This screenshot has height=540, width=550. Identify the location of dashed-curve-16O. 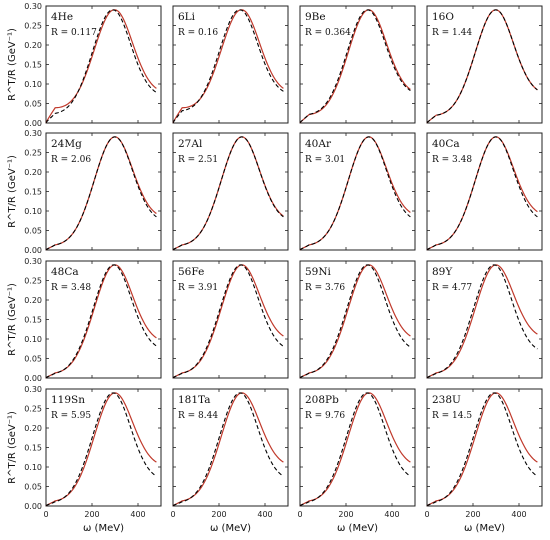
(482, 66).